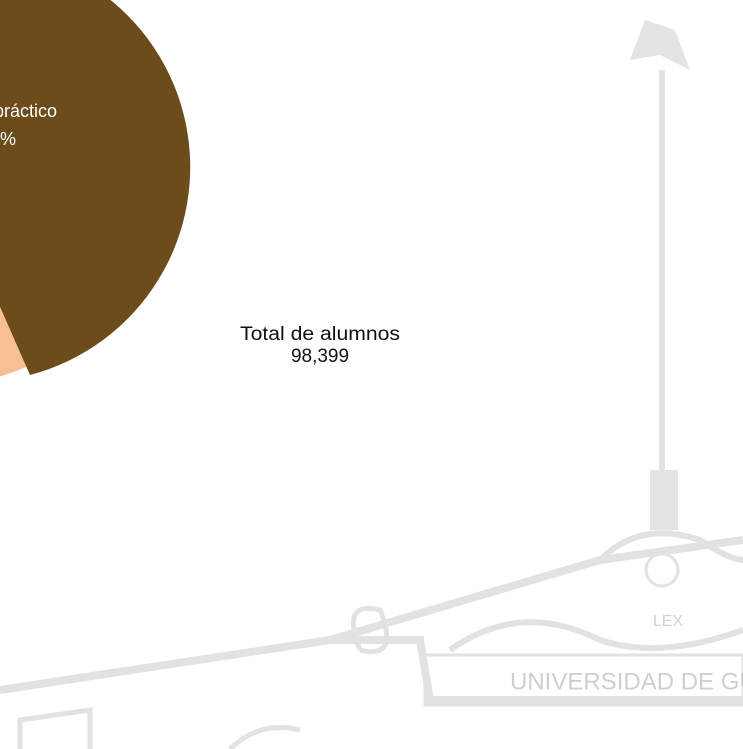  What do you see at coordinates (28, 111) in the screenshot?
I see `slice-label: práctico` at bounding box center [28, 111].